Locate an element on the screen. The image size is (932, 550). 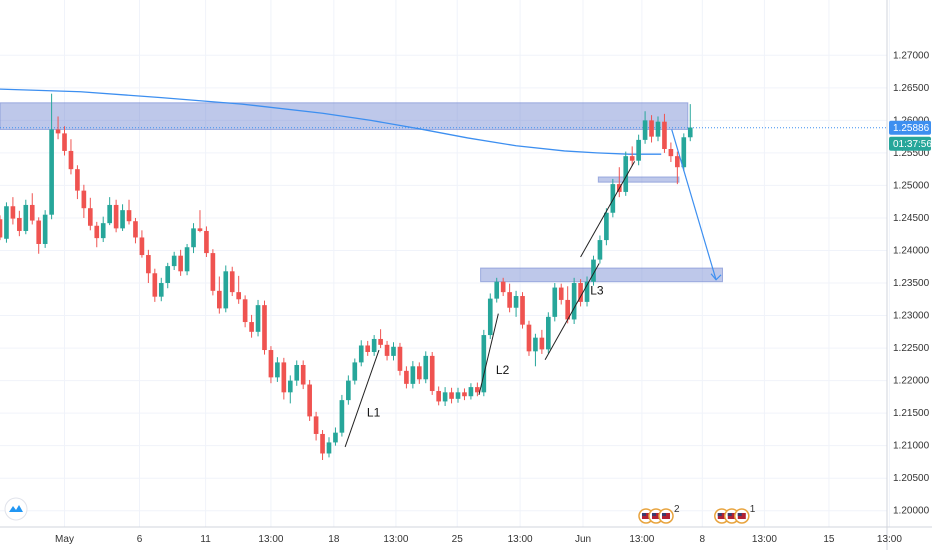
x-tick-label: May is located at coordinates (64, 539).